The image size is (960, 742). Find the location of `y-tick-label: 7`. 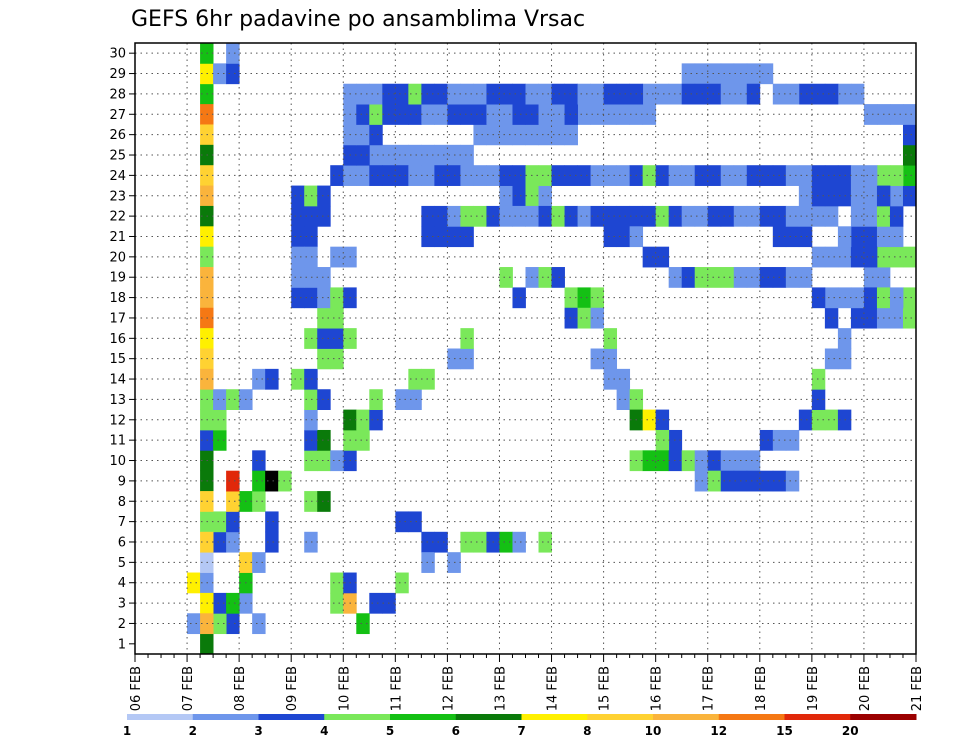

y-tick-label: 7 is located at coordinates (122, 522).